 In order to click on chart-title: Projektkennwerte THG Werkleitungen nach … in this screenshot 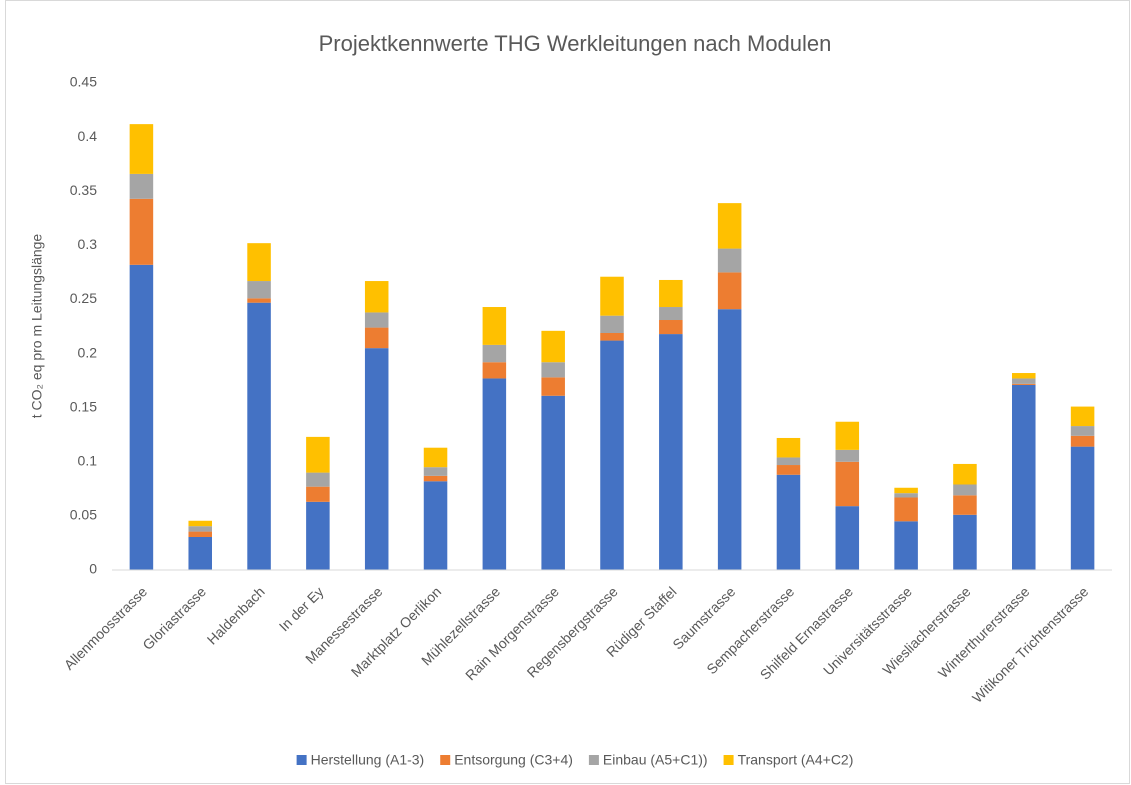, I will do `click(575, 43)`.